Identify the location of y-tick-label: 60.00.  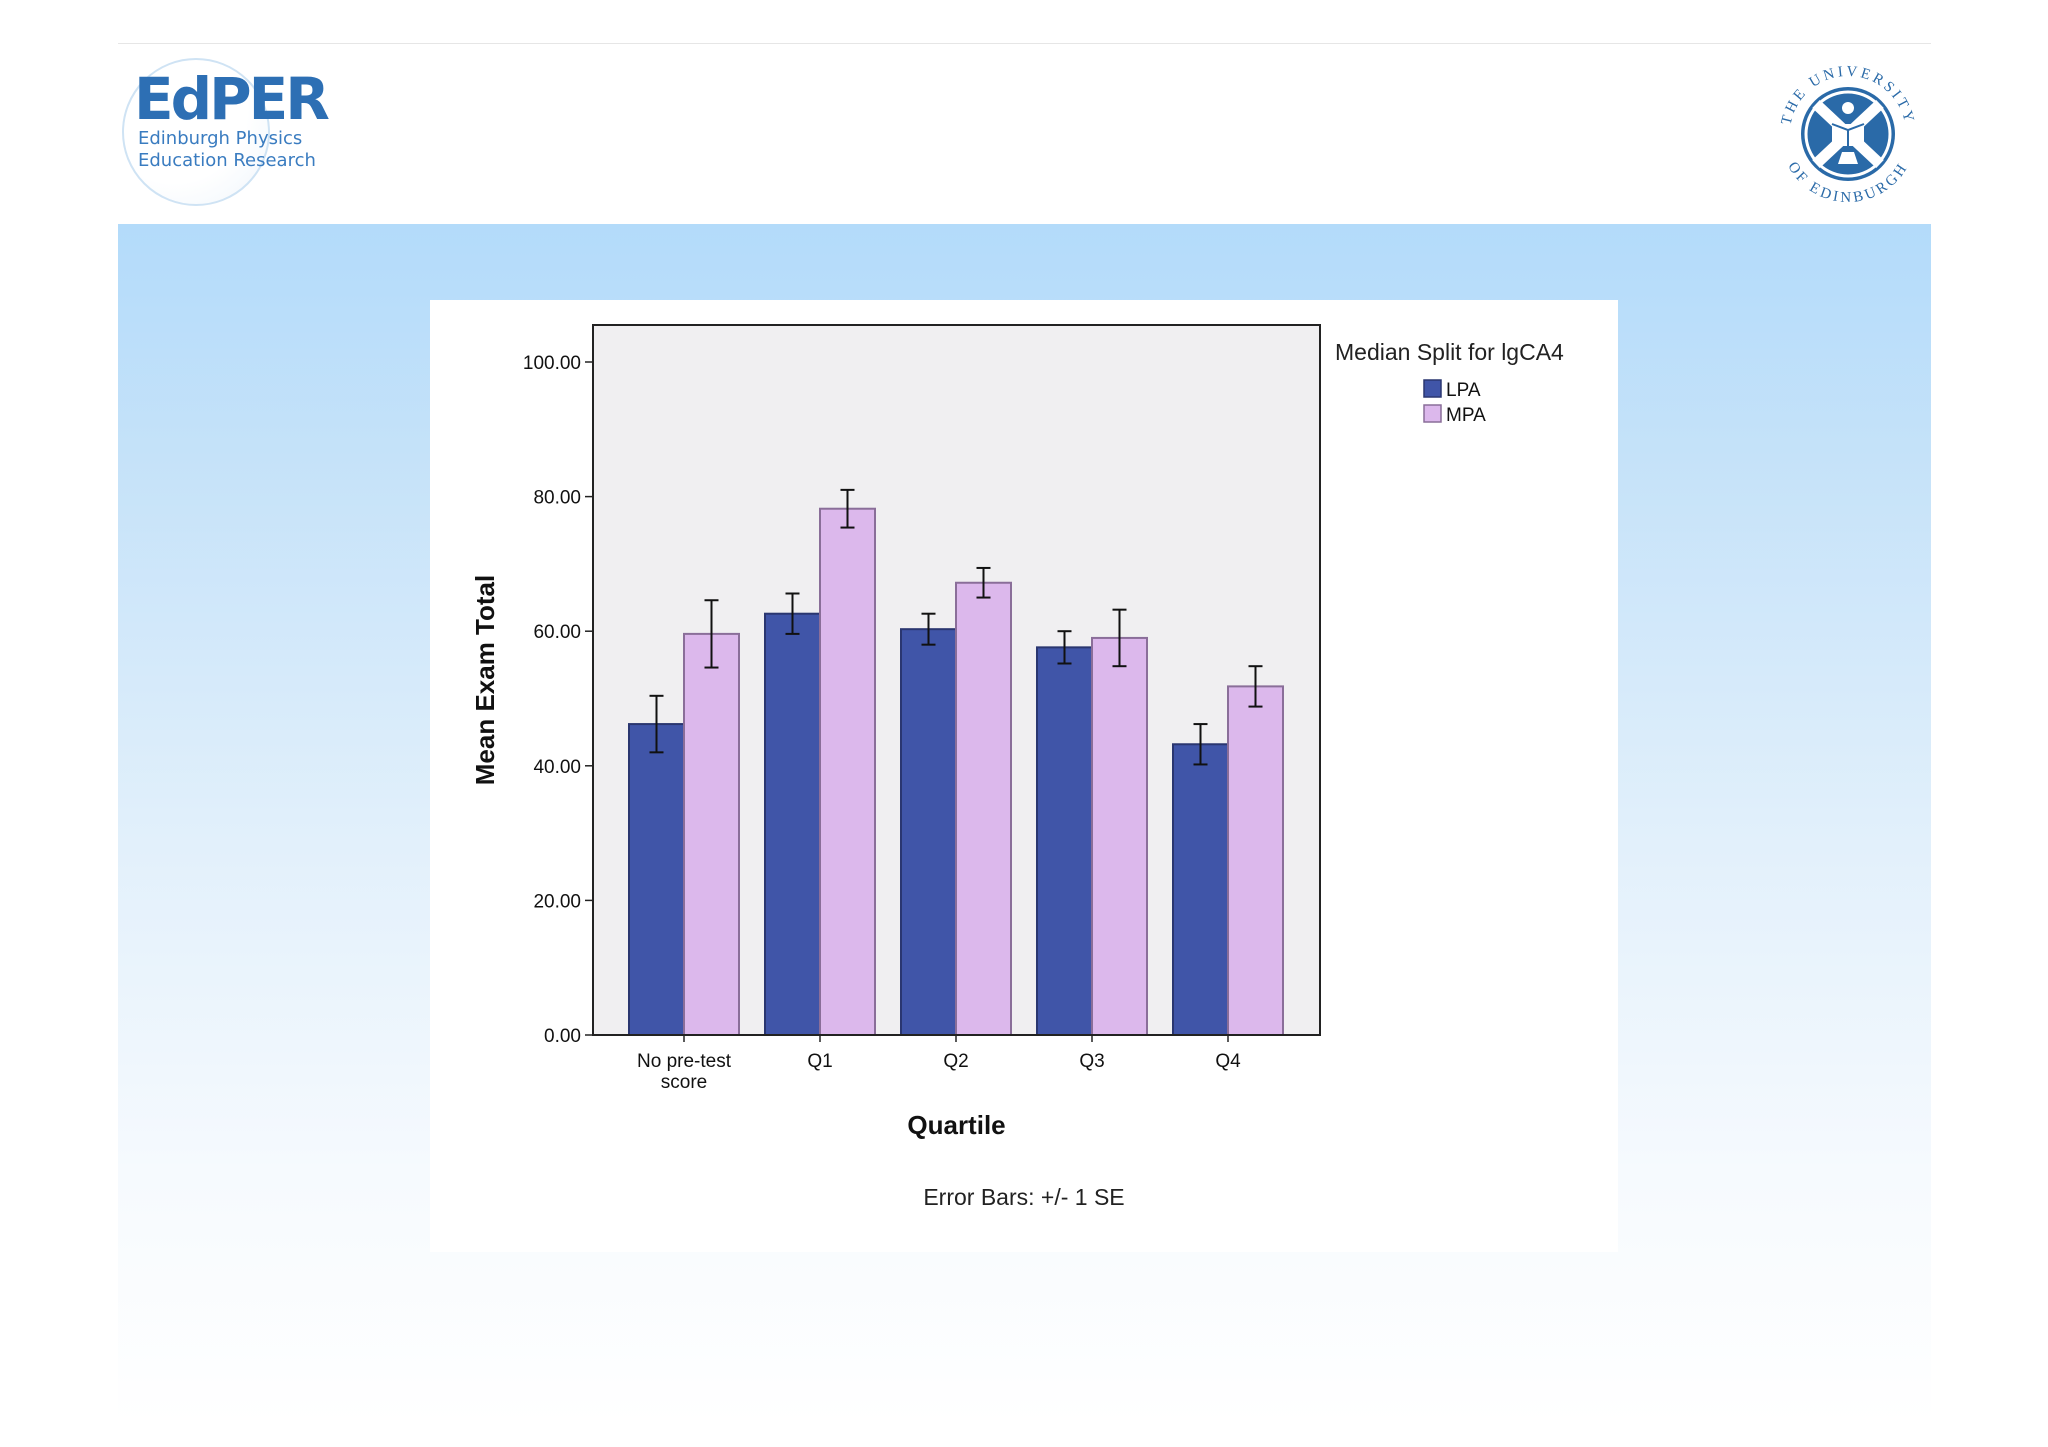
(557, 632).